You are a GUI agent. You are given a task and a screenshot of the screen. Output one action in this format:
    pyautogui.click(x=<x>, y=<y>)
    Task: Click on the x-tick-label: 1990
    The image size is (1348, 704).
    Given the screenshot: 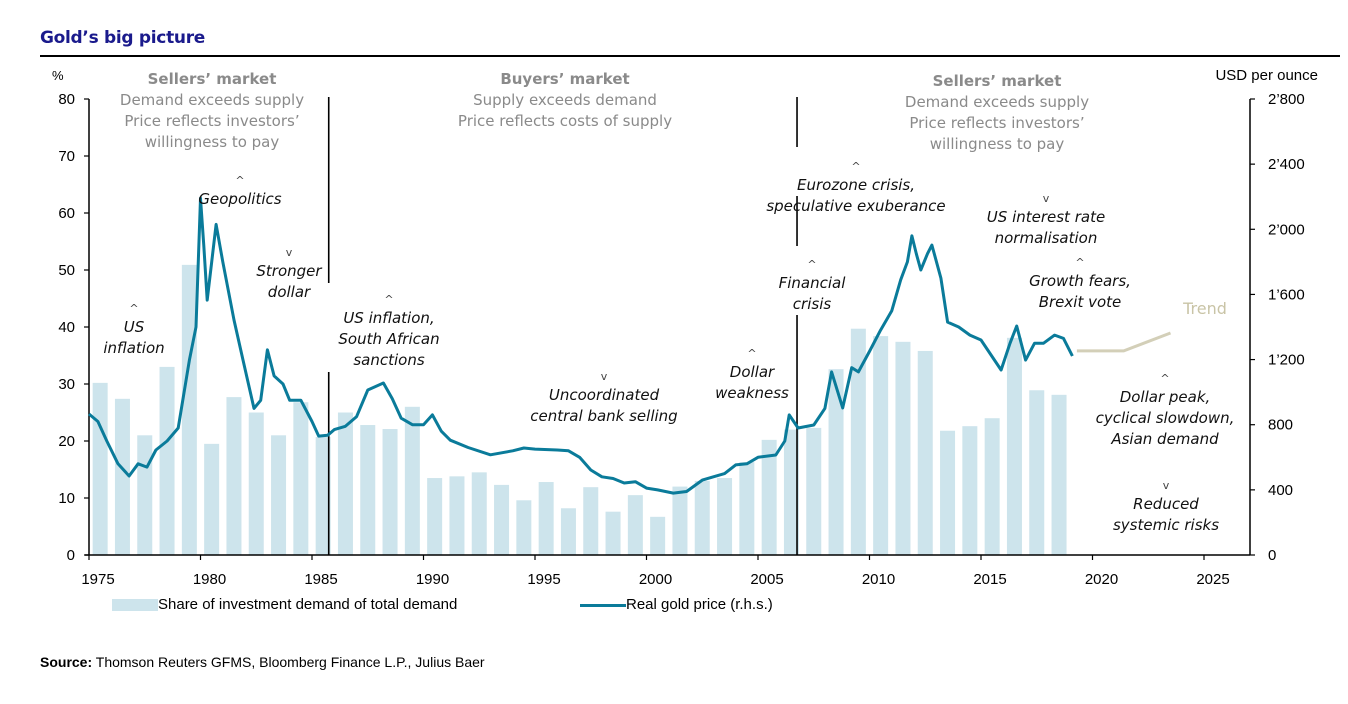 What is the action you would take?
    pyautogui.click(x=432, y=579)
    